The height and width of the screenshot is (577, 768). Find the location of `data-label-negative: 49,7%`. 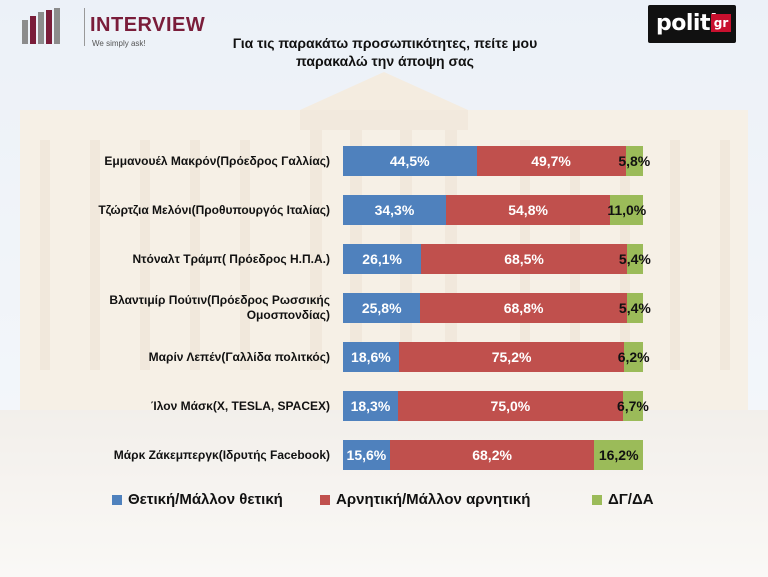

data-label-negative: 49,7% is located at coordinates (551, 161).